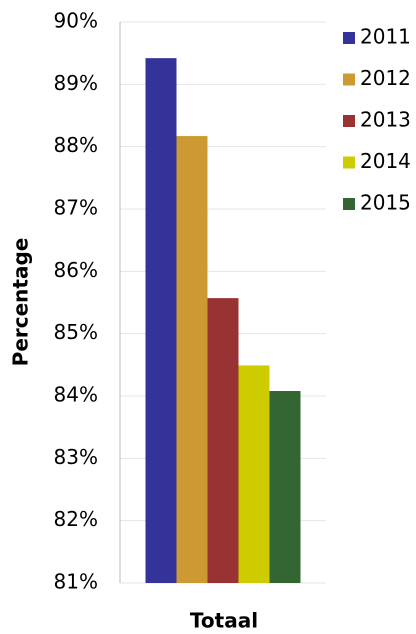  I want to click on y-tick-label: 82%, so click(76, 519).